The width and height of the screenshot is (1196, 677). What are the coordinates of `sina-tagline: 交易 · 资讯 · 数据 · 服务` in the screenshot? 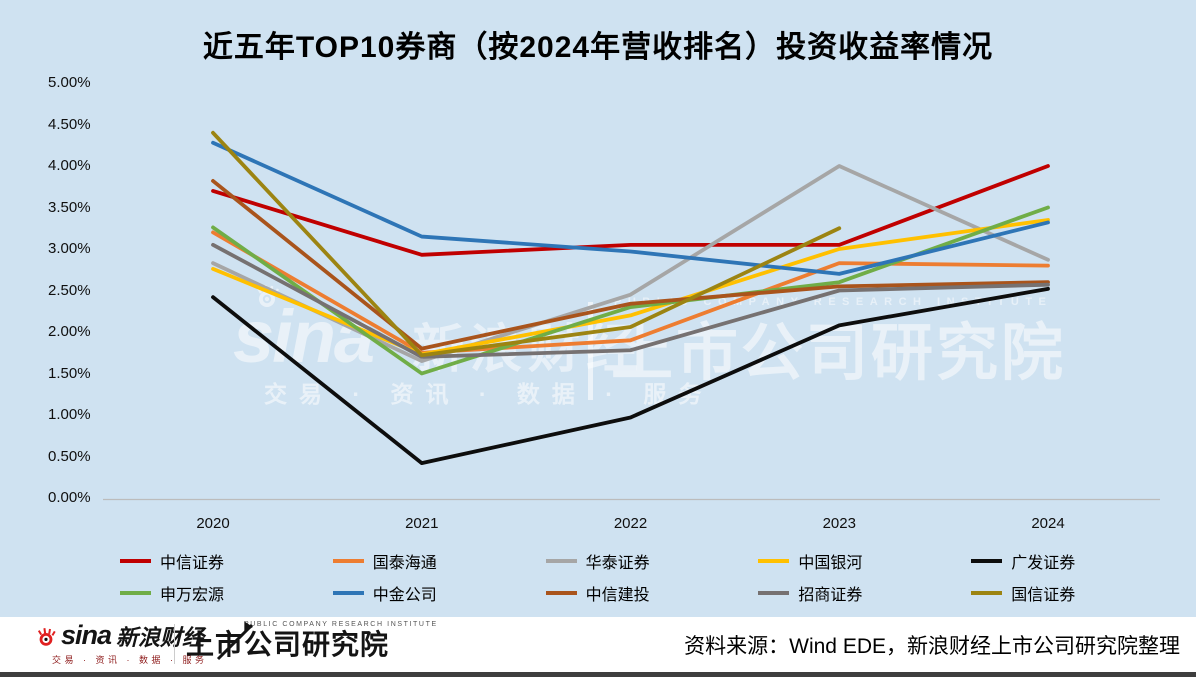 It's located at (130, 660).